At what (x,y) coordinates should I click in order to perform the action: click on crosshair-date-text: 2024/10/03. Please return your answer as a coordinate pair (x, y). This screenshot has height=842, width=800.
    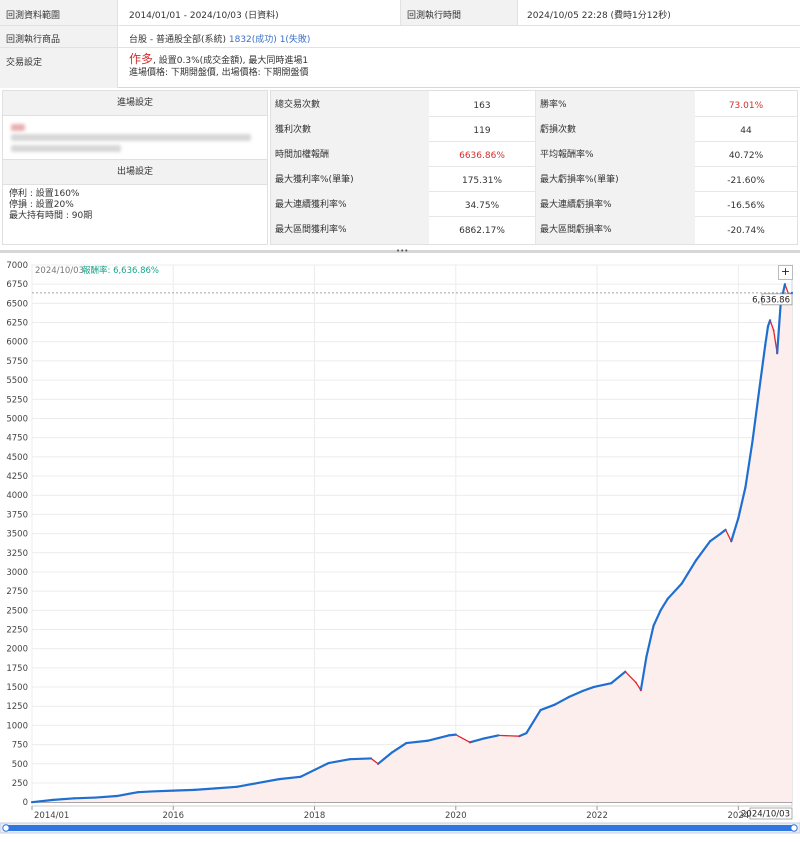
    Looking at the image, I should click on (765, 815).